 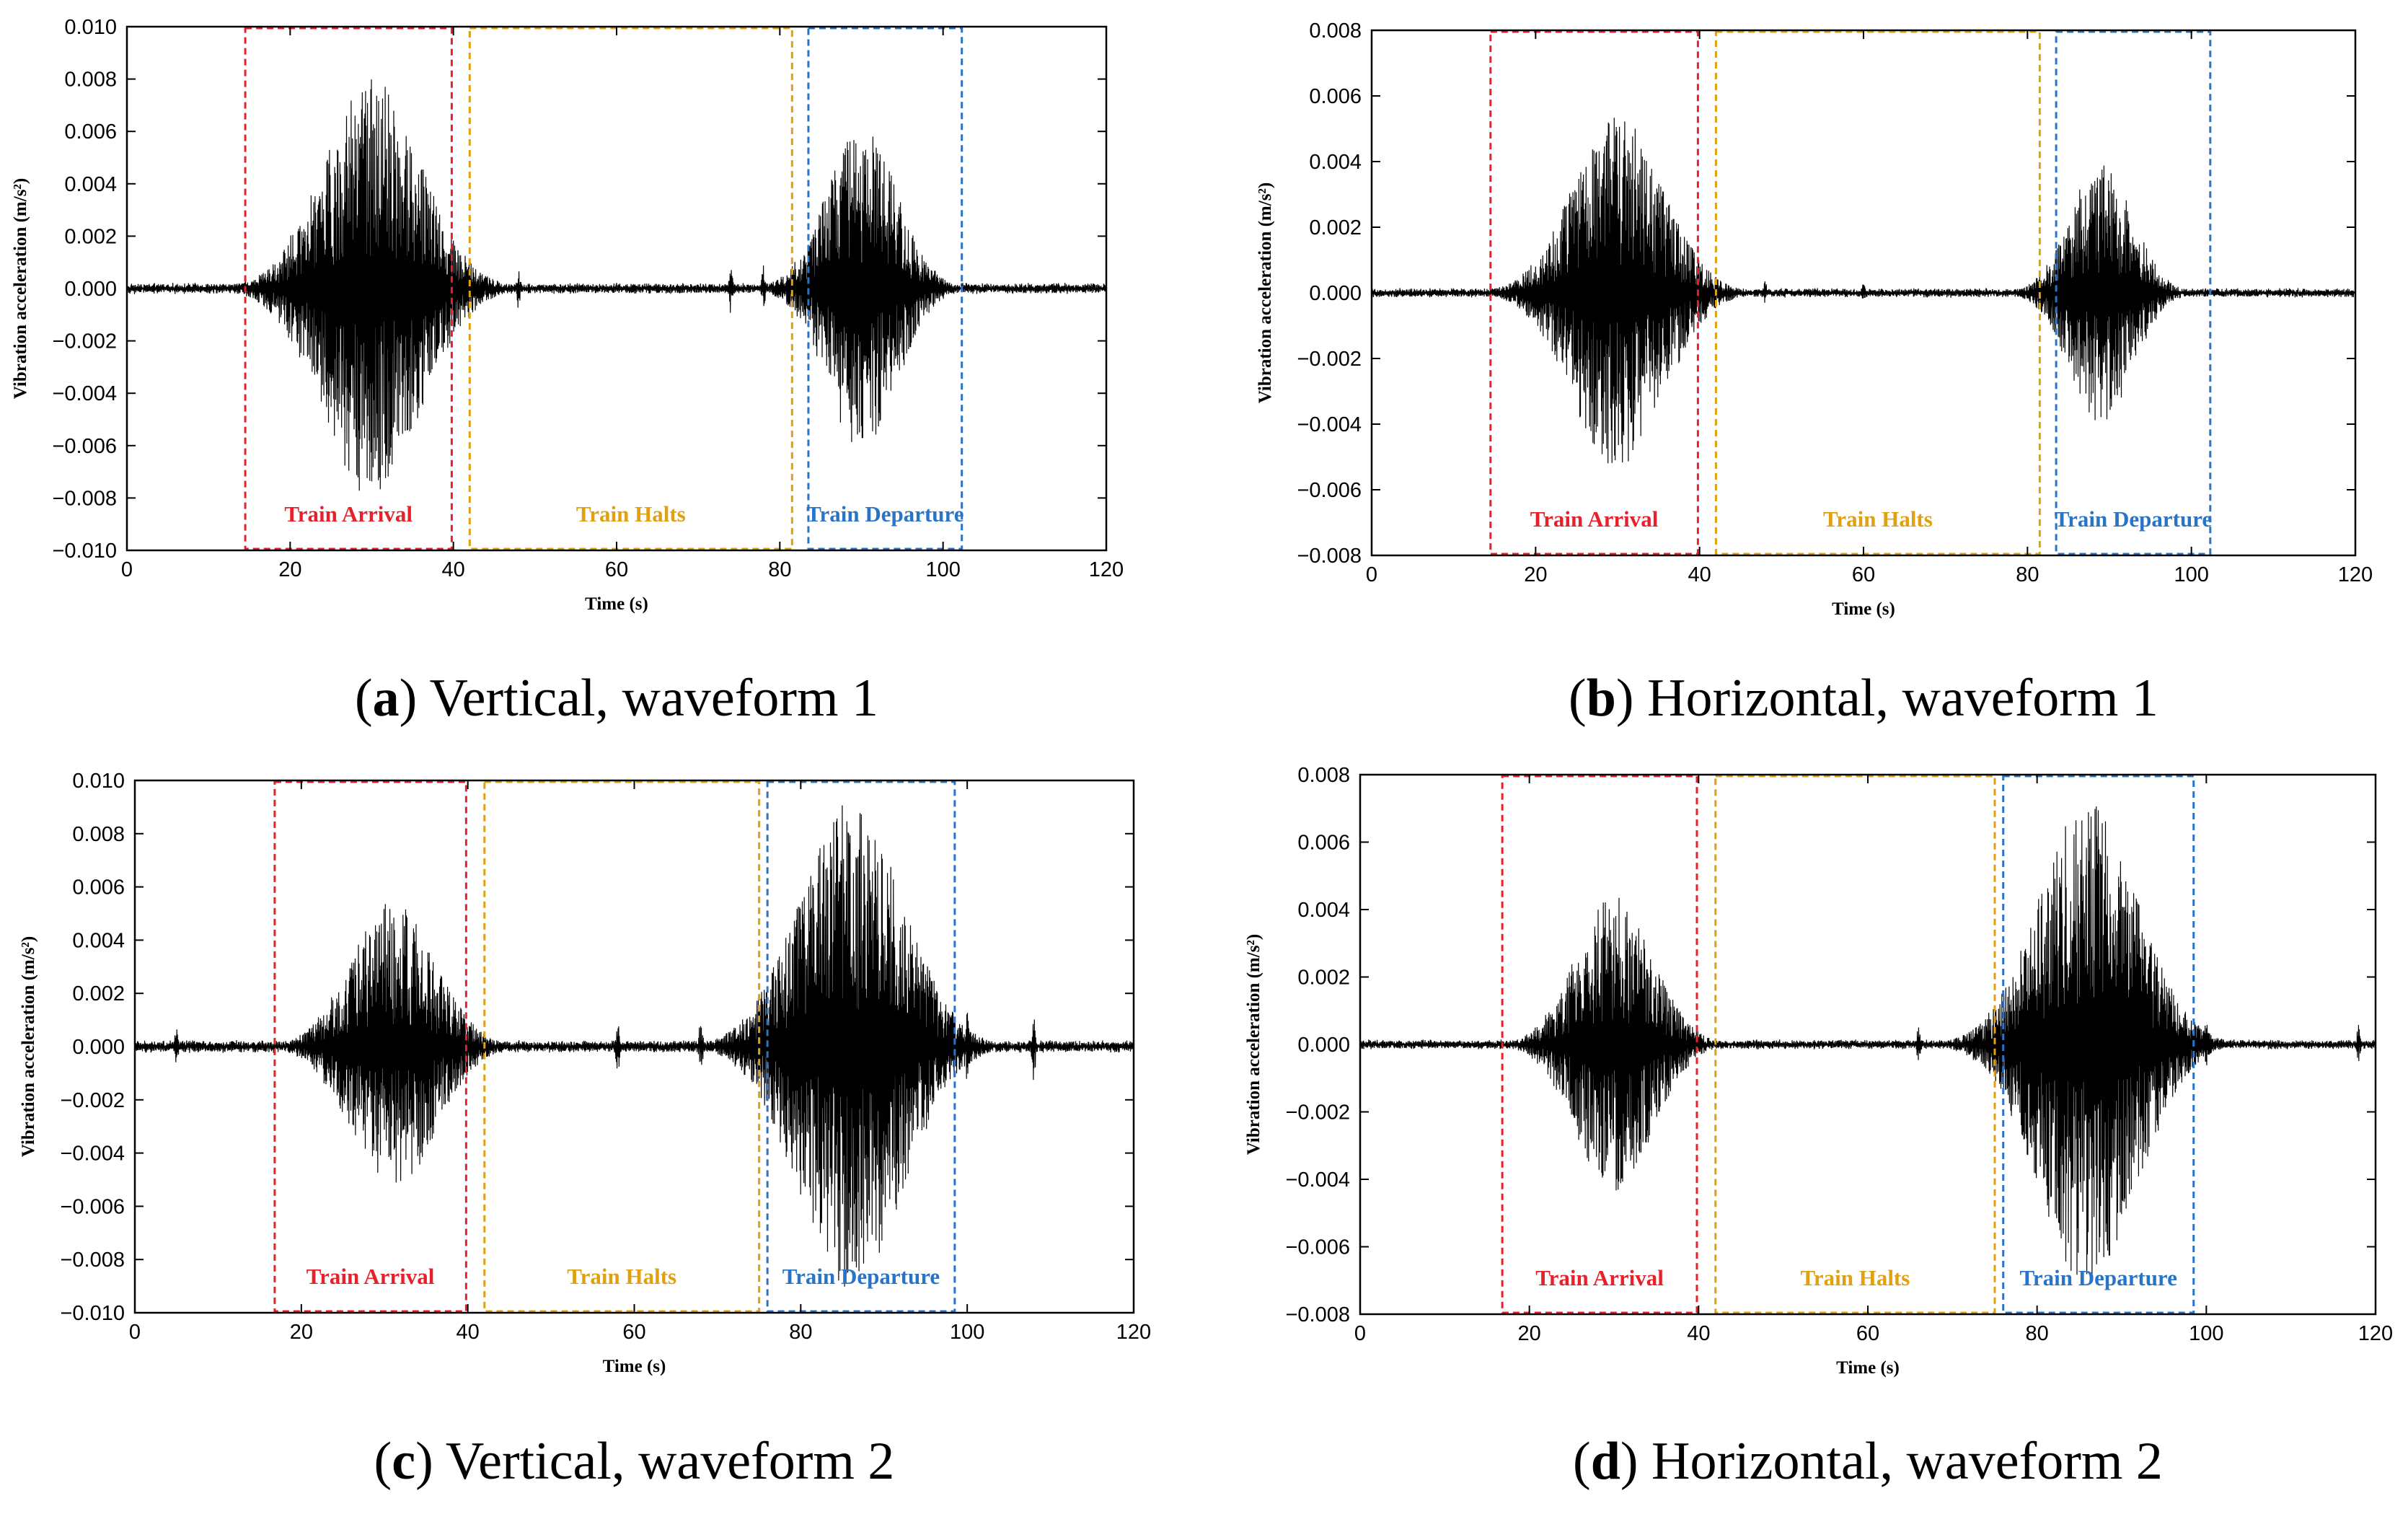 What do you see at coordinates (616, 698) in the screenshot?
I see `panel-caption: (a) Vertical, waveform 1` at bounding box center [616, 698].